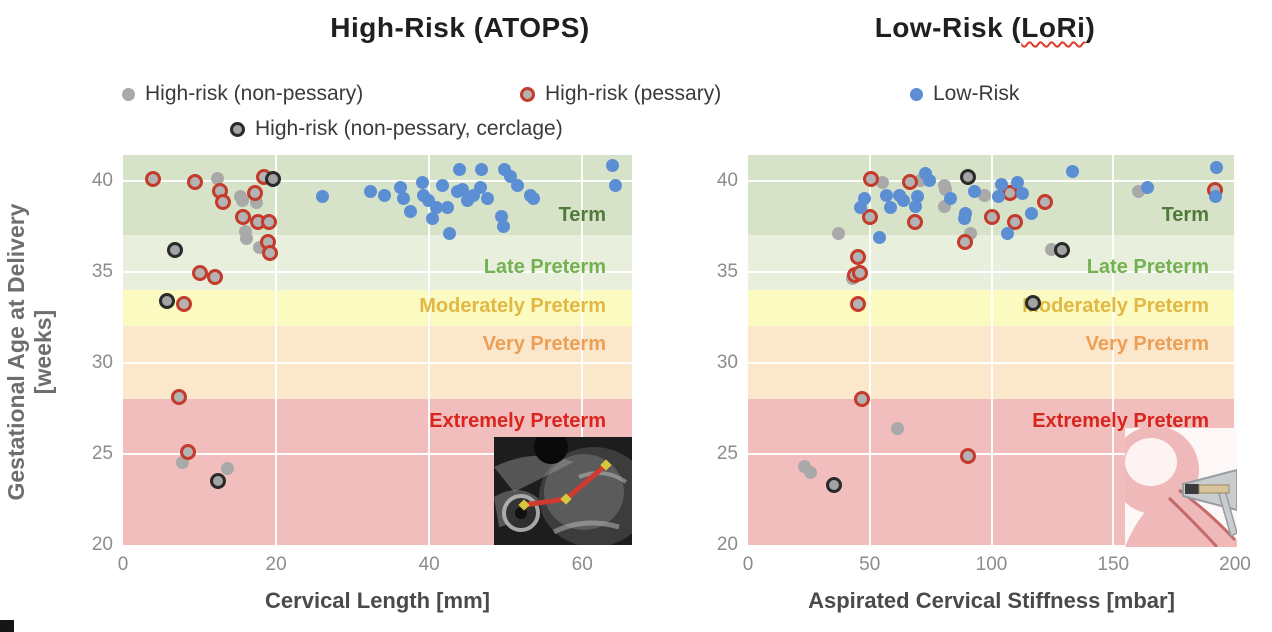 The width and height of the screenshot is (1272, 632). I want to click on legend-item-high-risk-non-pessary: High-risk (non-pessary), so click(242, 94).